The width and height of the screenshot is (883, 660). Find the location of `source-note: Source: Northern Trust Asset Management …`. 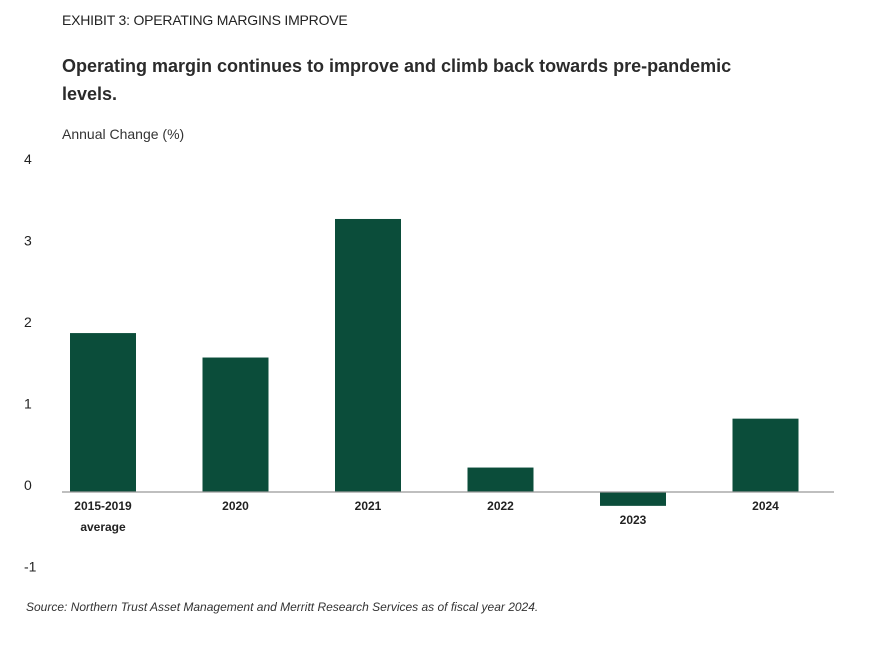

source-note: Source: Northern Trust Asset Management … is located at coordinates (282, 607).